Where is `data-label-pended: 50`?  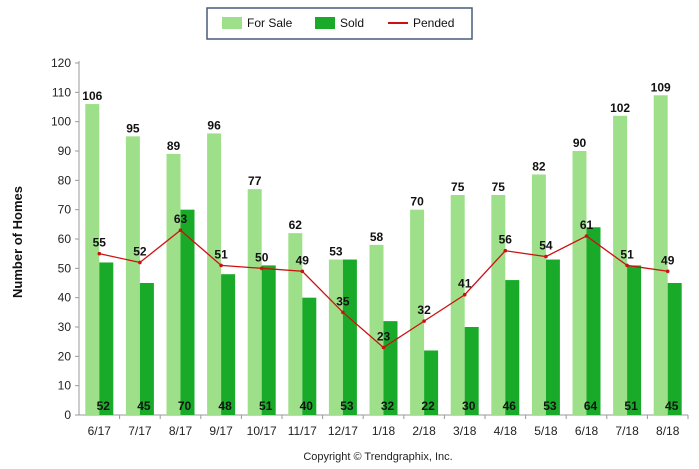
data-label-pended: 50 is located at coordinates (262, 257).